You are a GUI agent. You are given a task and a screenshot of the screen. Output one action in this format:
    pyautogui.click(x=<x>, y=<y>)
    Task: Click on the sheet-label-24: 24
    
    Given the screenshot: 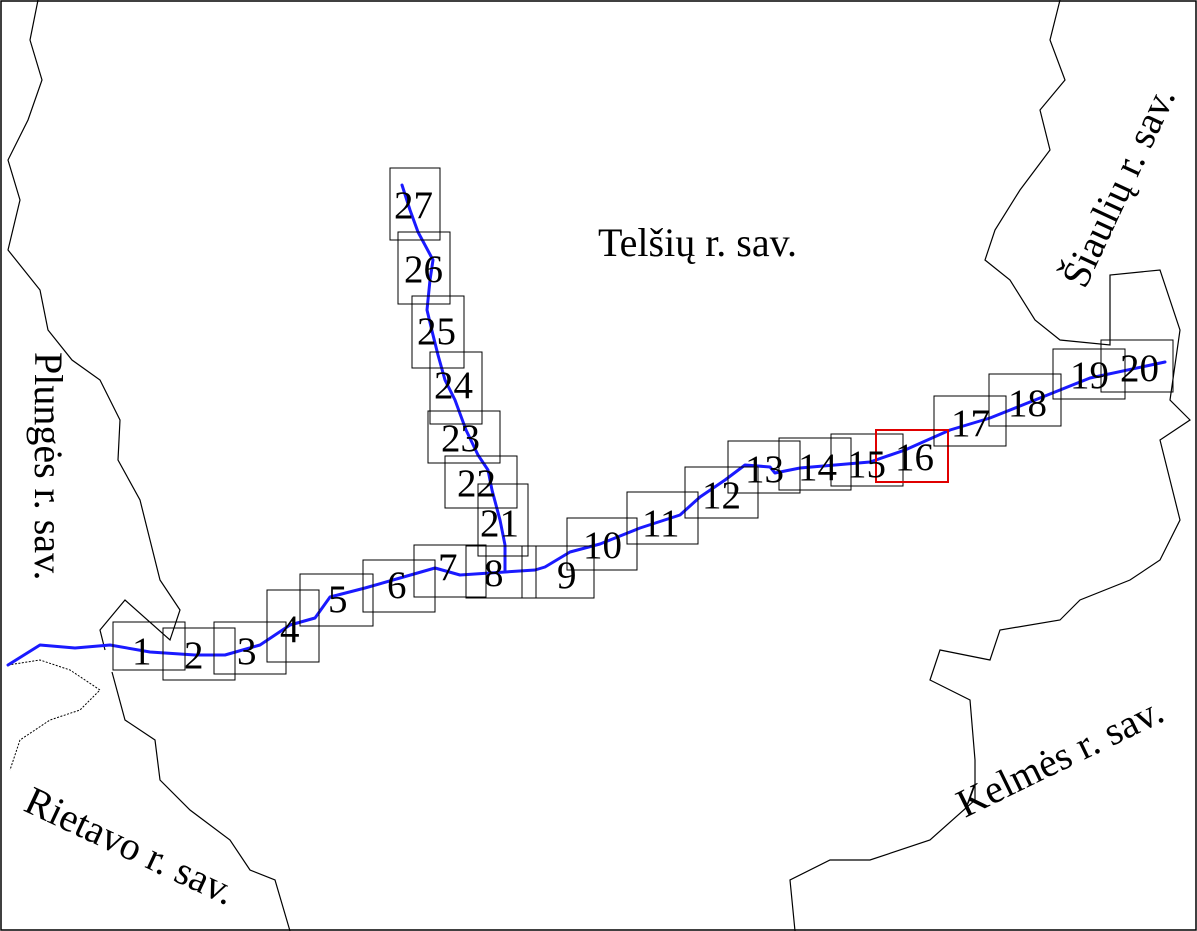 What is the action you would take?
    pyautogui.click(x=453, y=385)
    